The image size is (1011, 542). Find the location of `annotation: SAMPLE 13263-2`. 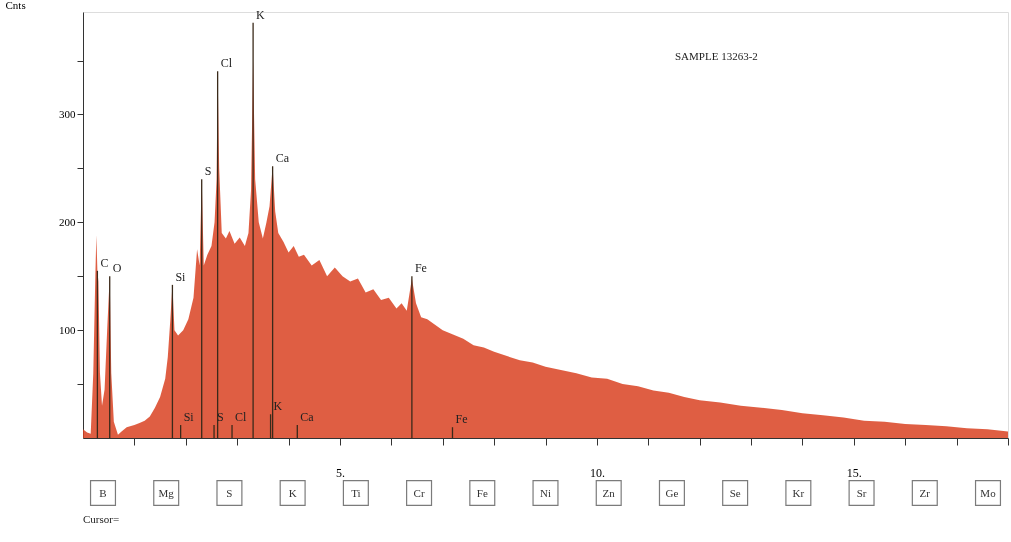

annotation: SAMPLE 13263-2 is located at coordinates (716, 56).